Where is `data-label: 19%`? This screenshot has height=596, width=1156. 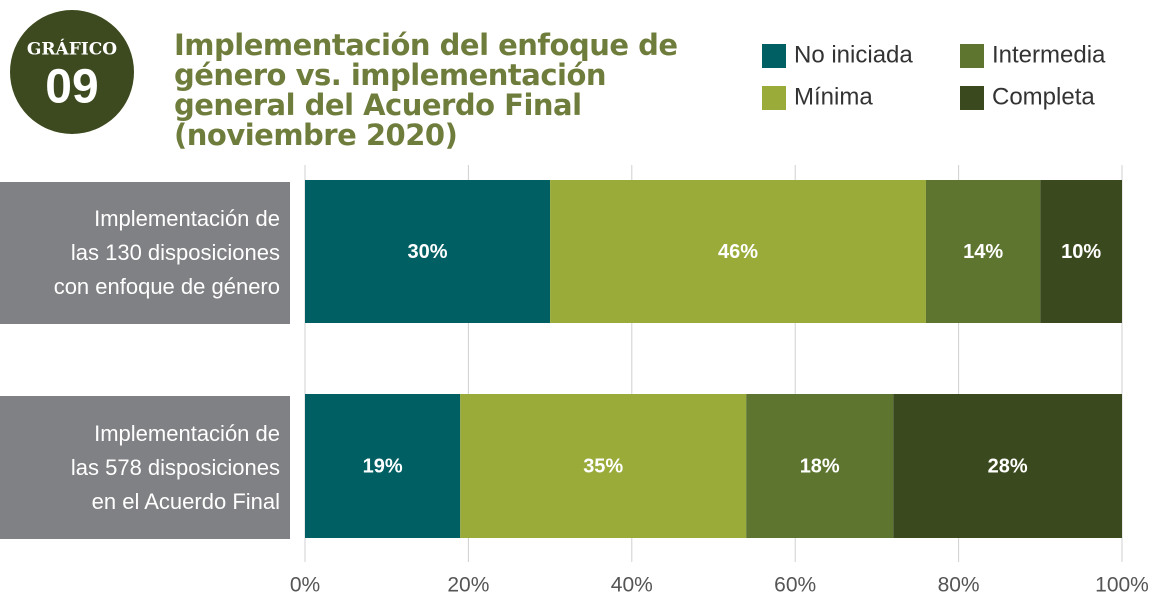 data-label: 19% is located at coordinates (383, 466).